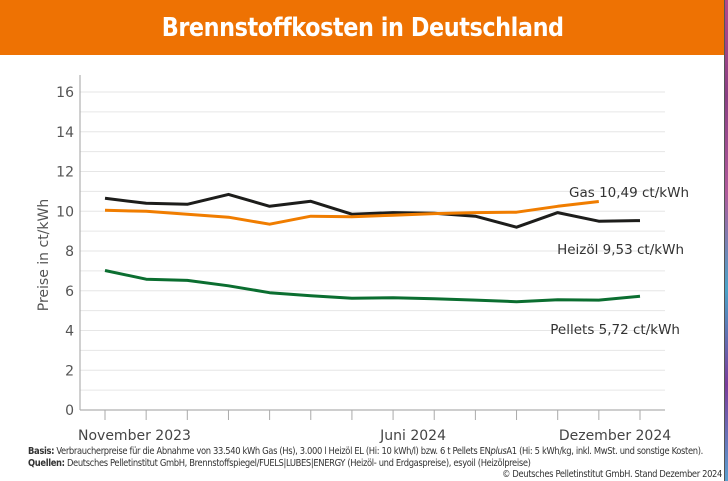 The height and width of the screenshot is (481, 728). I want to click on series-line-heizoel, so click(372, 210).